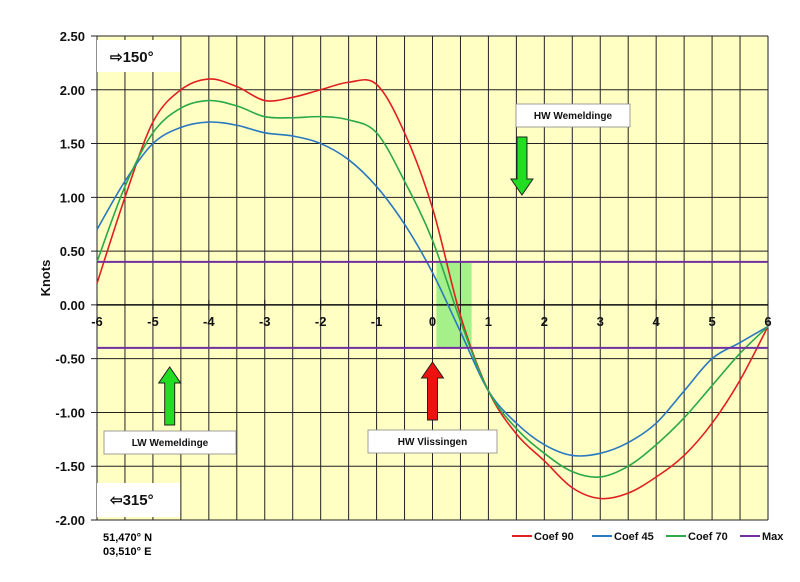  I want to click on annotation-label: HW Wemeldinge, so click(573, 116).